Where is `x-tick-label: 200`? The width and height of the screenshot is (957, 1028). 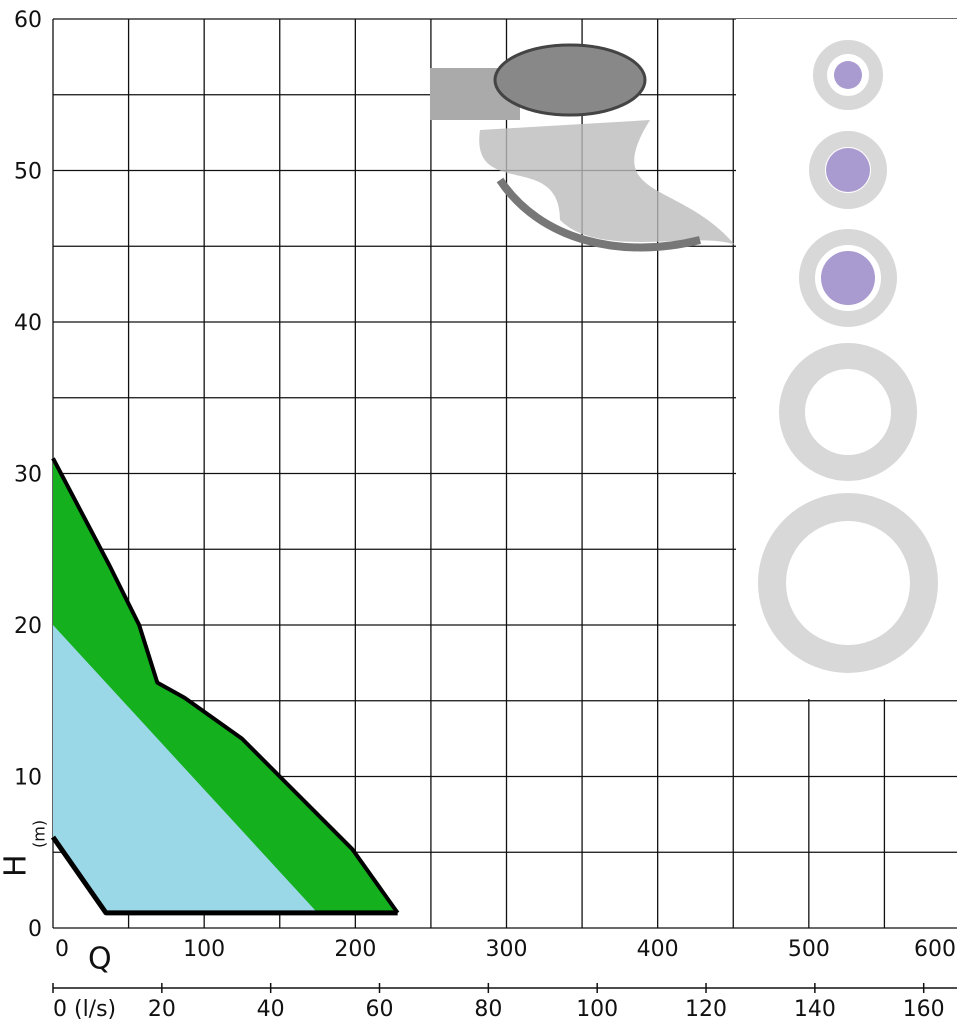 x-tick-label: 200 is located at coordinates (355, 949).